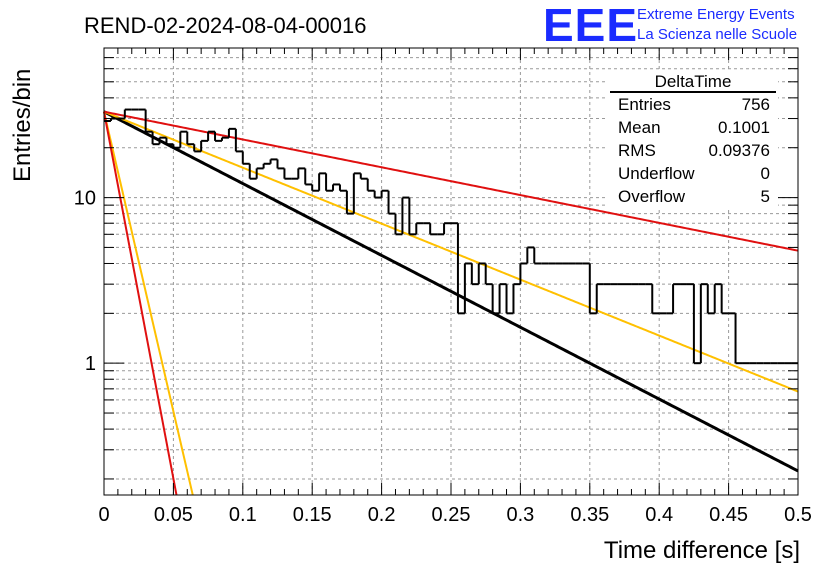 The width and height of the screenshot is (836, 572). What do you see at coordinates (225, 25) in the screenshot?
I see `chart-title: REND-02-2024-08-04-00016` at bounding box center [225, 25].